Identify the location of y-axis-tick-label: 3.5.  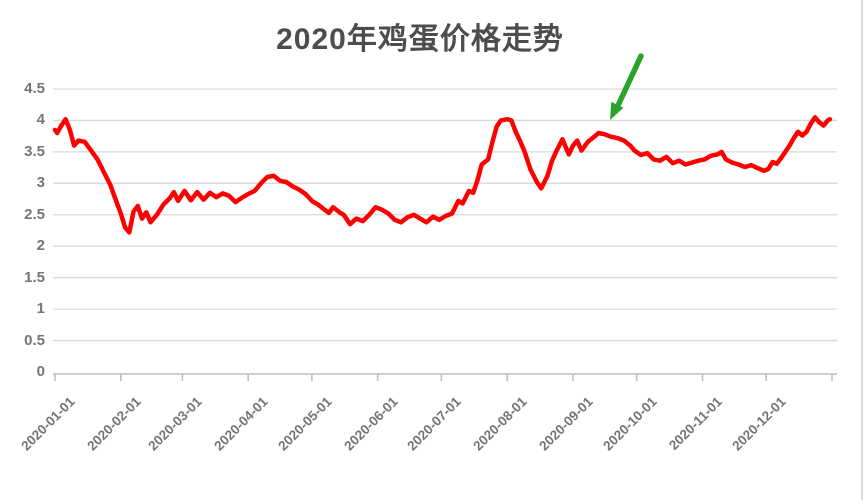
(34, 151).